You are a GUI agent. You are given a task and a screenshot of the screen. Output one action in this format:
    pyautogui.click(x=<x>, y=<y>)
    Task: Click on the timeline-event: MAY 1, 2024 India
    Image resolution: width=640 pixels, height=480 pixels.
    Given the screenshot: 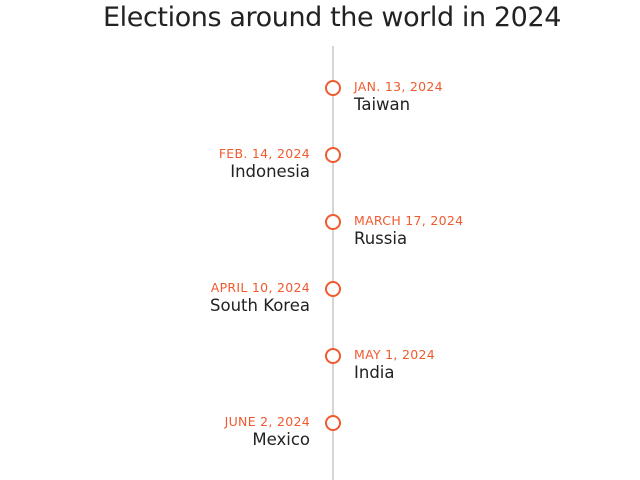 What is the action you would take?
    pyautogui.click(x=394, y=365)
    